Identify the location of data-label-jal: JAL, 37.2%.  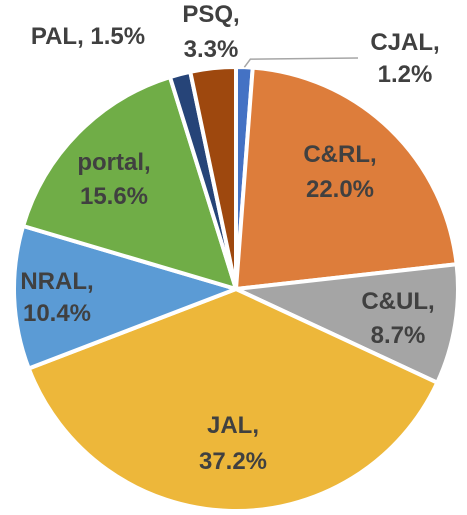
(233, 443).